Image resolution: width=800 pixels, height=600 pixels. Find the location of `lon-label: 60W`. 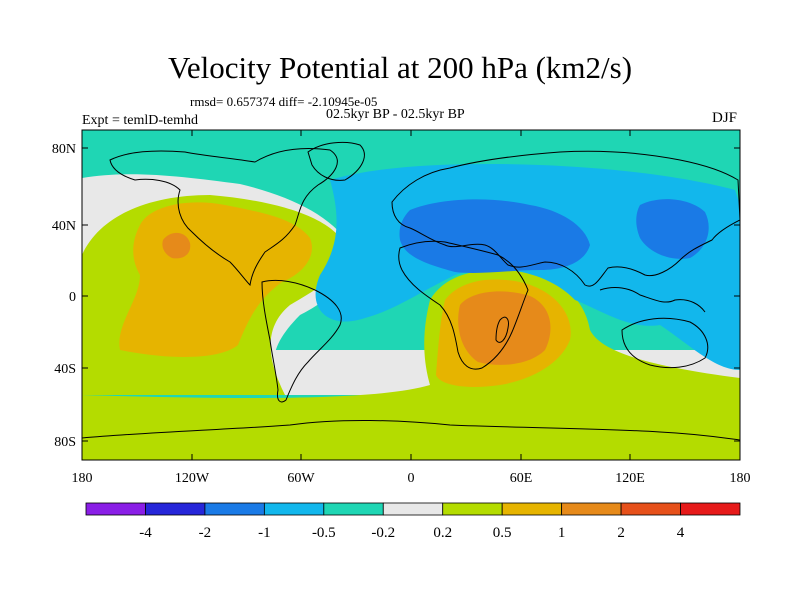

lon-label: 60W is located at coordinates (301, 478).